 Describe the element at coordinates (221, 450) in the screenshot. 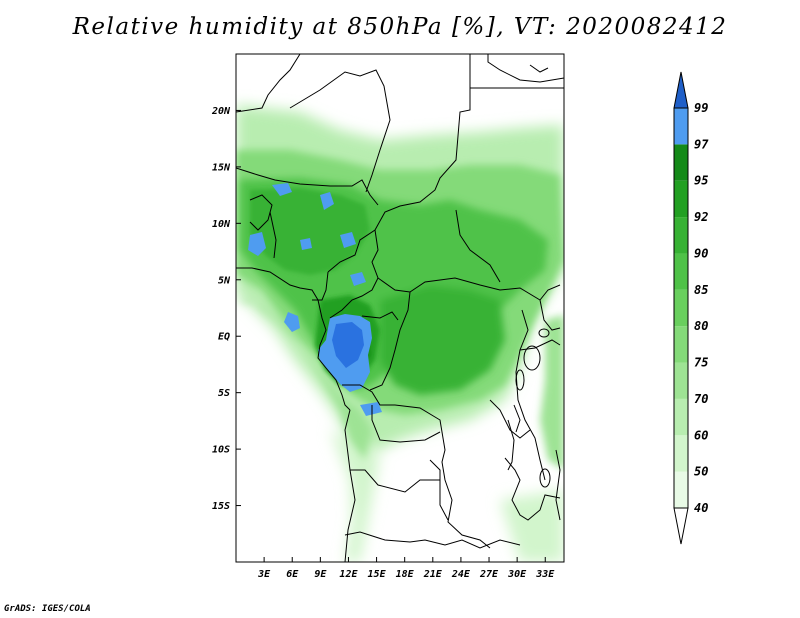

I see `lat-label: 10S` at that location.